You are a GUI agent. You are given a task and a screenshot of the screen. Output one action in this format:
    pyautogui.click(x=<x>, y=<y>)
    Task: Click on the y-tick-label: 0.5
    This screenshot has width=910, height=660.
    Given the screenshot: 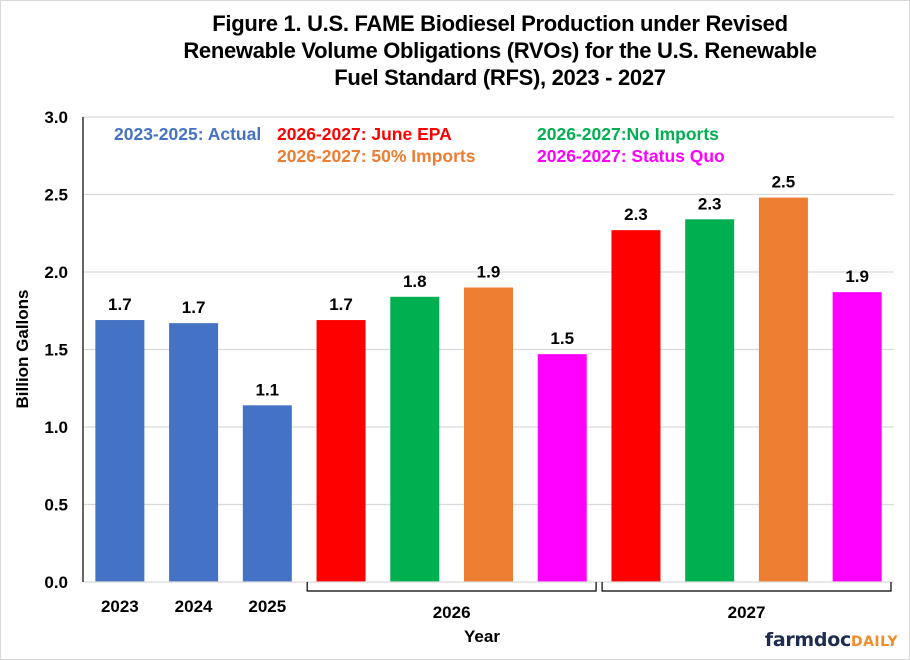 What is the action you would take?
    pyautogui.click(x=56, y=505)
    